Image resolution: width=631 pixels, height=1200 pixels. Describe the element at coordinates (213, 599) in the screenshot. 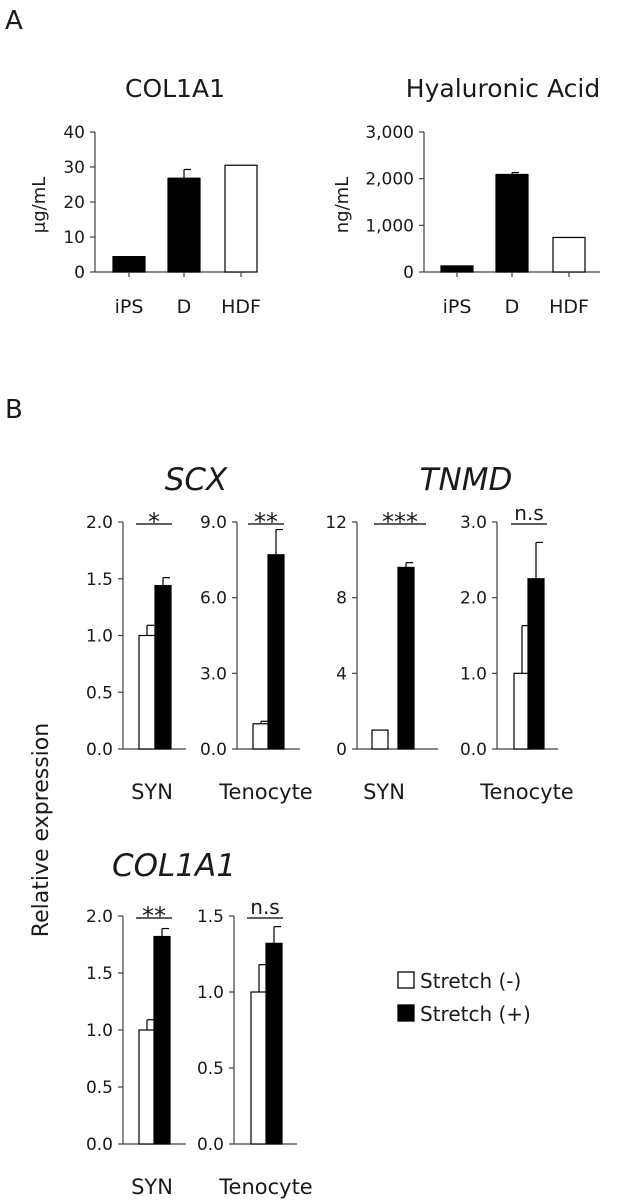

I see `scx-teno-y-tick-label: 6.0` at that location.